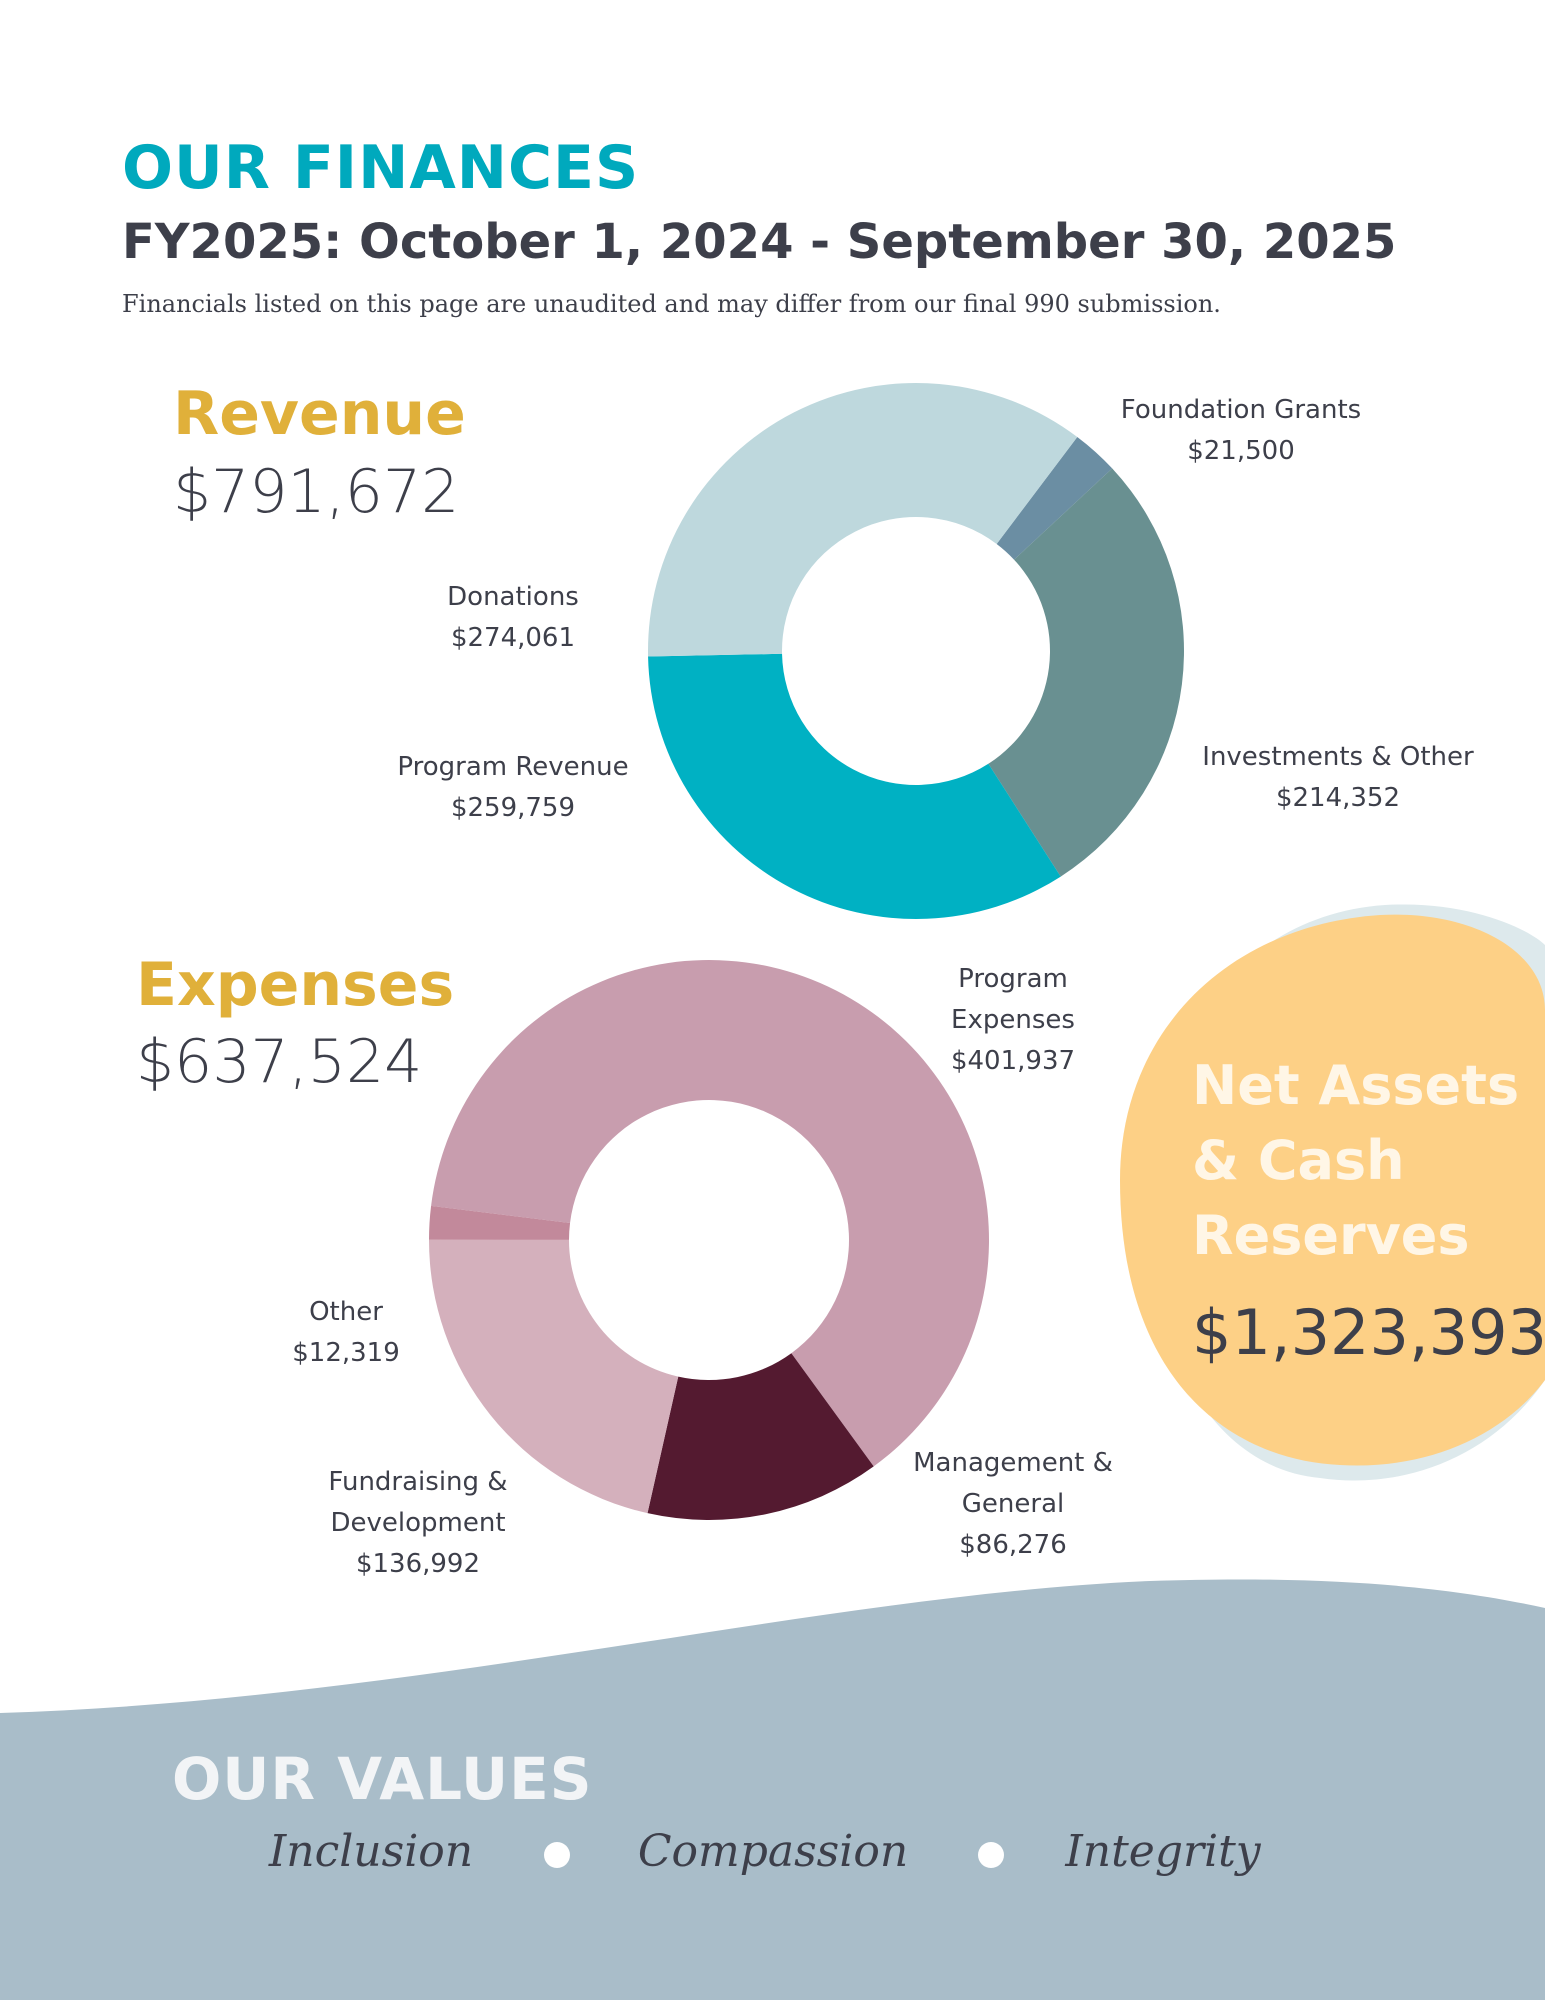  What do you see at coordinates (513, 808) in the screenshot?
I see `slice-label-value: $259,759` at bounding box center [513, 808].